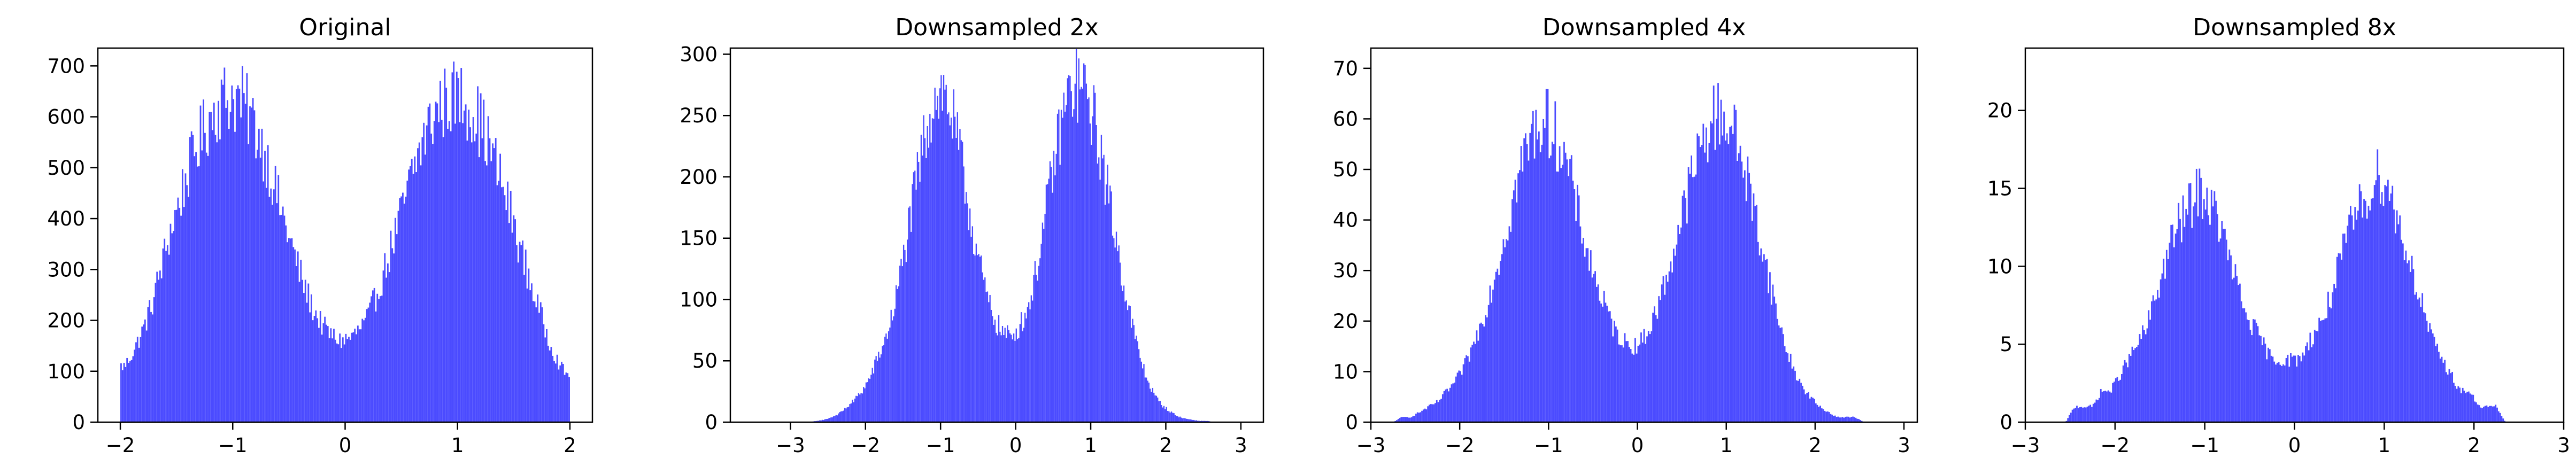  What do you see at coordinates (1644, 27) in the screenshot?
I see `subplot-title: Downsampled 4x` at bounding box center [1644, 27].